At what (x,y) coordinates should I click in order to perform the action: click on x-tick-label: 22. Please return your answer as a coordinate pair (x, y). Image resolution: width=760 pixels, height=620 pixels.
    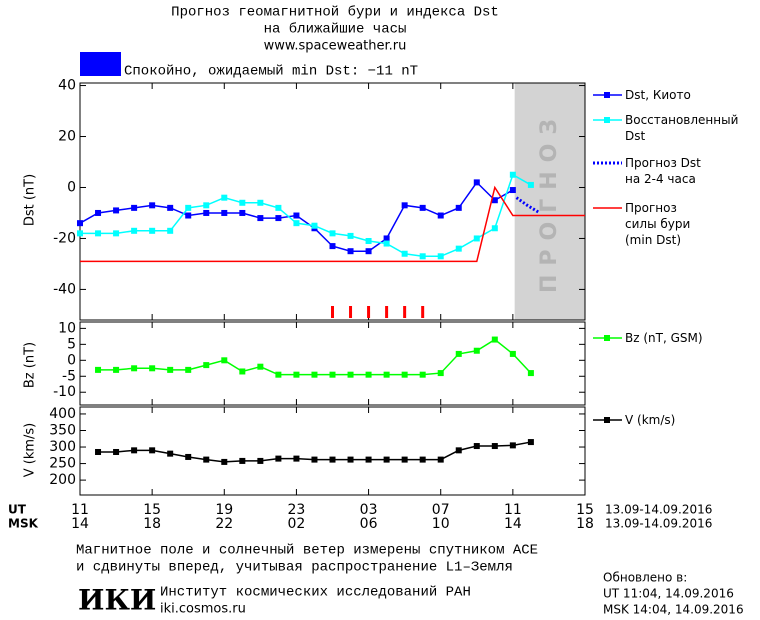
    Looking at the image, I should click on (224, 524).